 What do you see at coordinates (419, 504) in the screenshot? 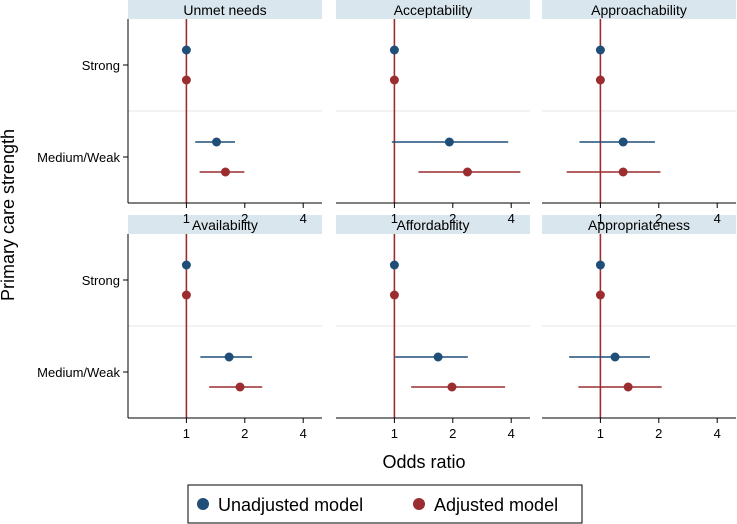
I see `legend-marker-adjusted` at bounding box center [419, 504].